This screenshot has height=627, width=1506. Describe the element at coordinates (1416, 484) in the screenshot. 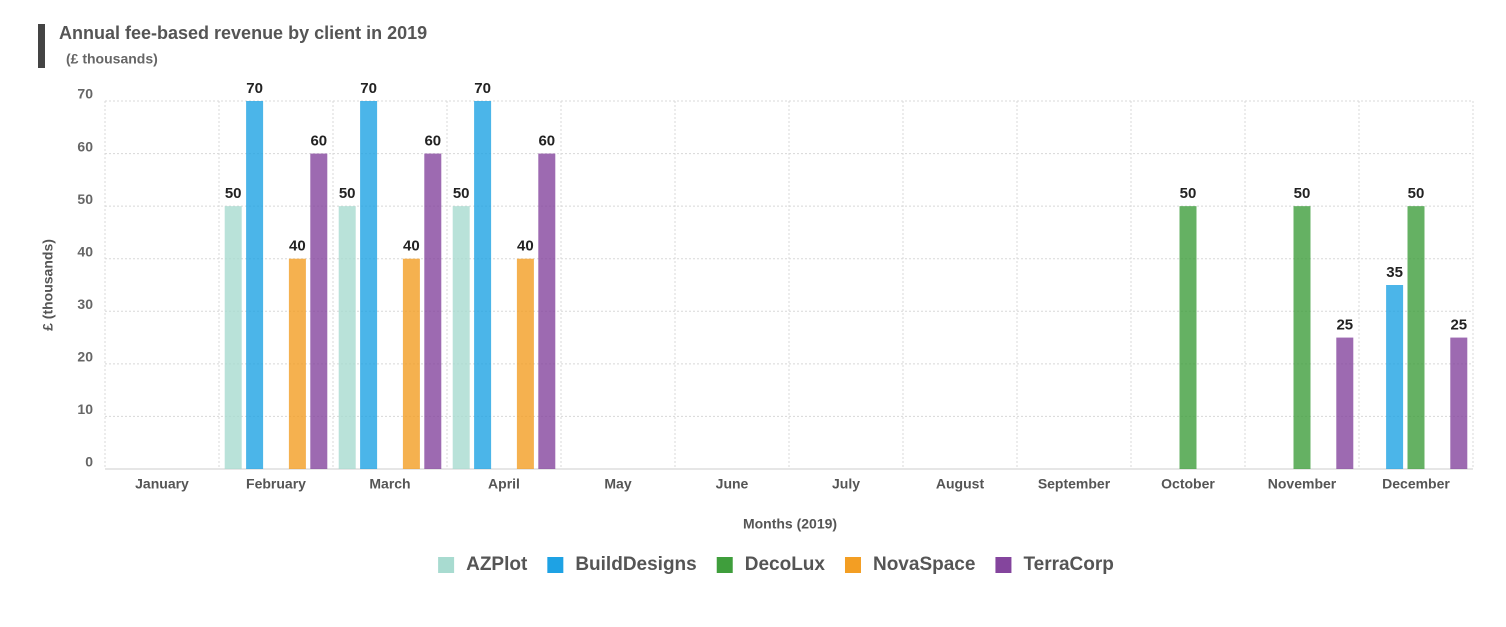

I see `x-tick-label: December` at that location.